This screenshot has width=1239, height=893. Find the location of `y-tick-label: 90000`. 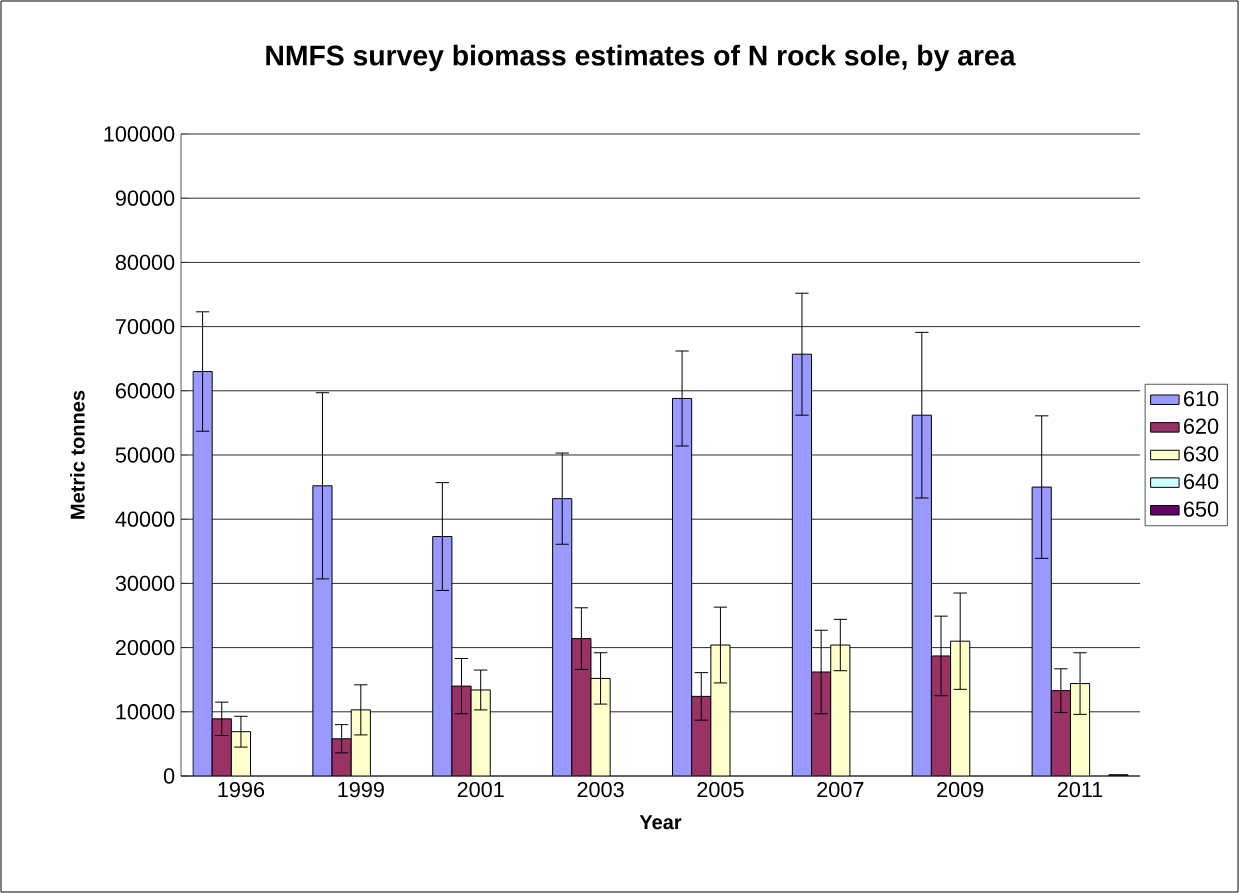

y-tick-label: 90000 is located at coordinates (145, 198).